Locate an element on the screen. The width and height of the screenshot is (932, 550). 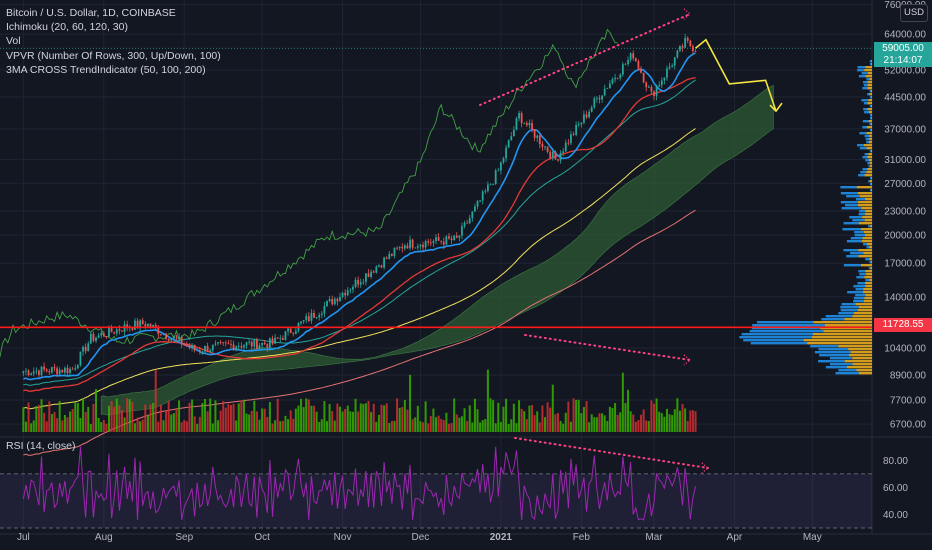
legend-rsi: RSI (14, close) is located at coordinates (41, 446).